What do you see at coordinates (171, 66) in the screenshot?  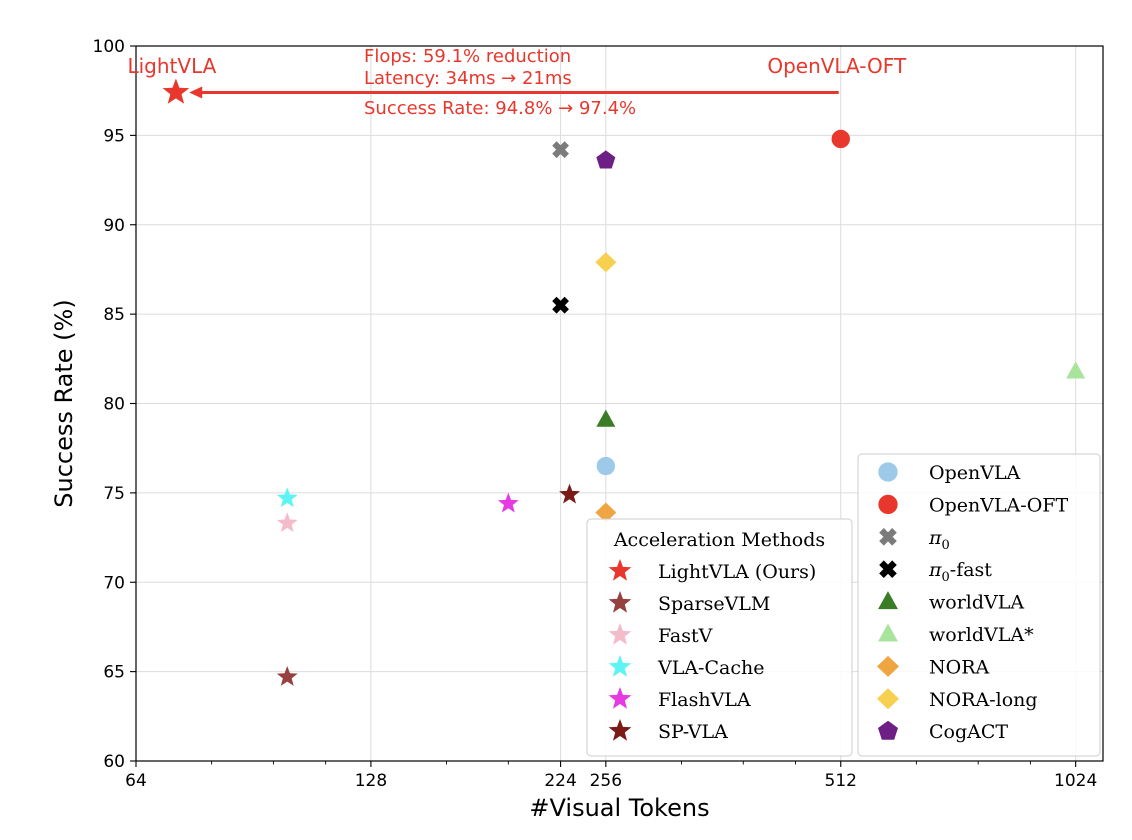 I see `lightvla-annotation-label: LightVLA` at bounding box center [171, 66].